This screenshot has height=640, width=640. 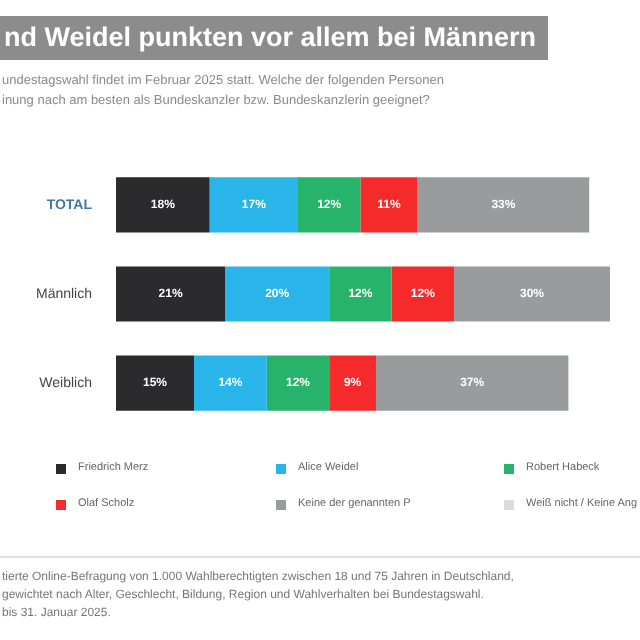 I want to click on chart-title: nd Weidel punkten vor allem bei Männern, so click(x=274, y=38).